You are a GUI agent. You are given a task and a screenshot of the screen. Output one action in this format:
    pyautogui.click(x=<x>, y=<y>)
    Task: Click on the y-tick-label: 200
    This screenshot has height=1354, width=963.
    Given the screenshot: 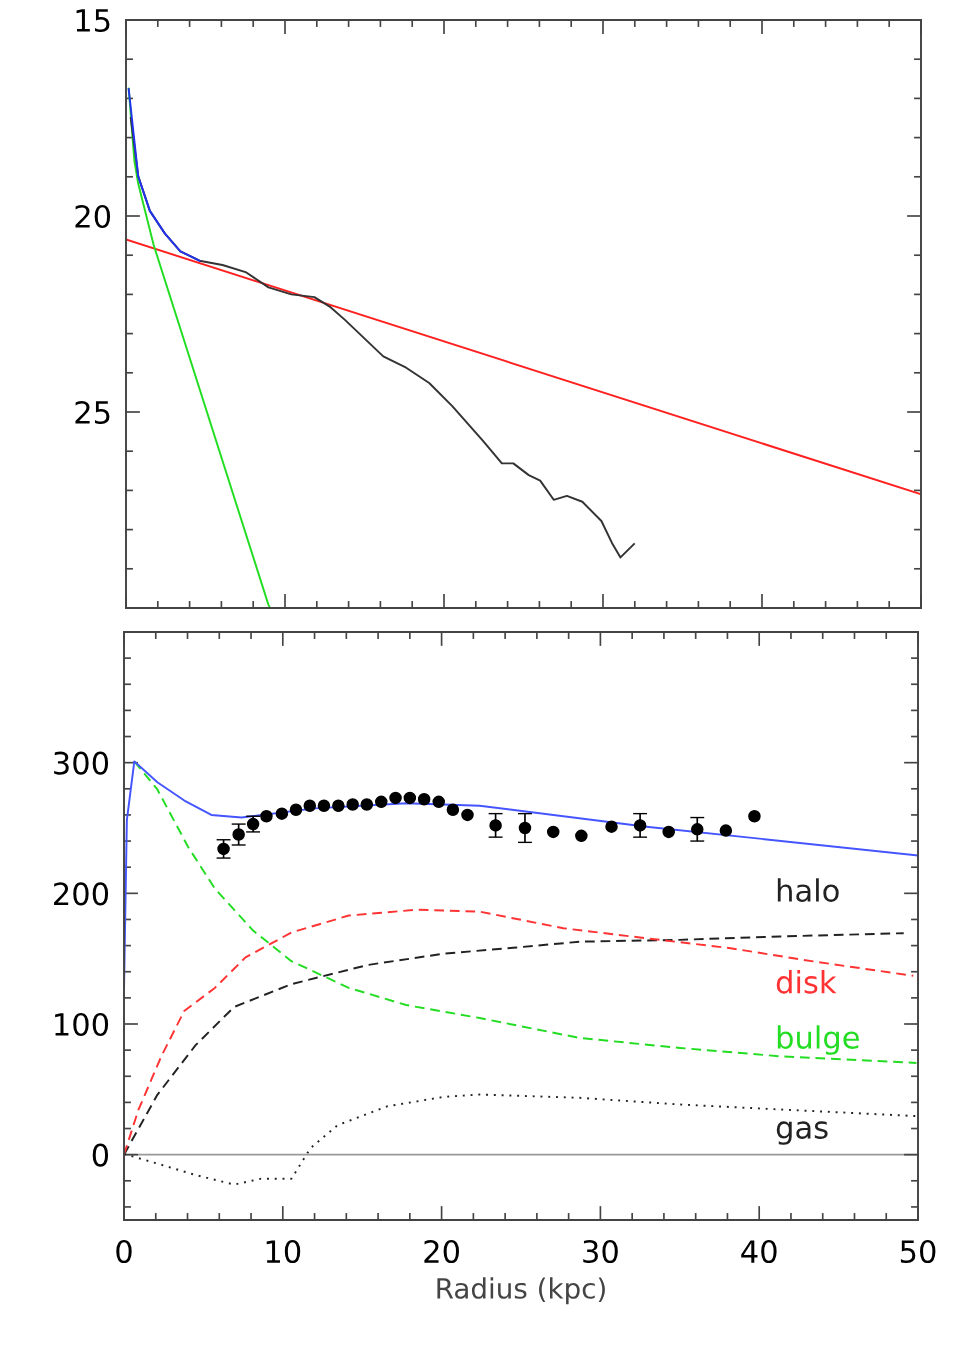 What is the action you would take?
    pyautogui.click(x=81, y=894)
    